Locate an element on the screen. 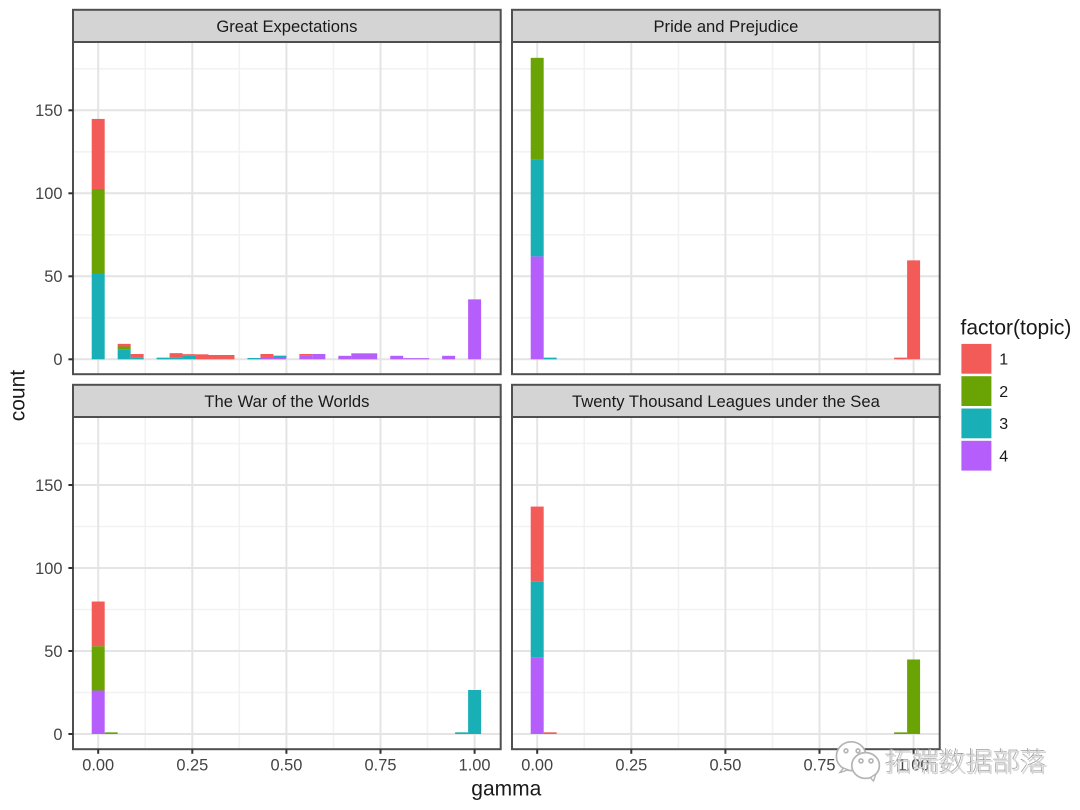 The height and width of the screenshot is (810, 1080). svg-text: 1.00 is located at coordinates (475, 766).